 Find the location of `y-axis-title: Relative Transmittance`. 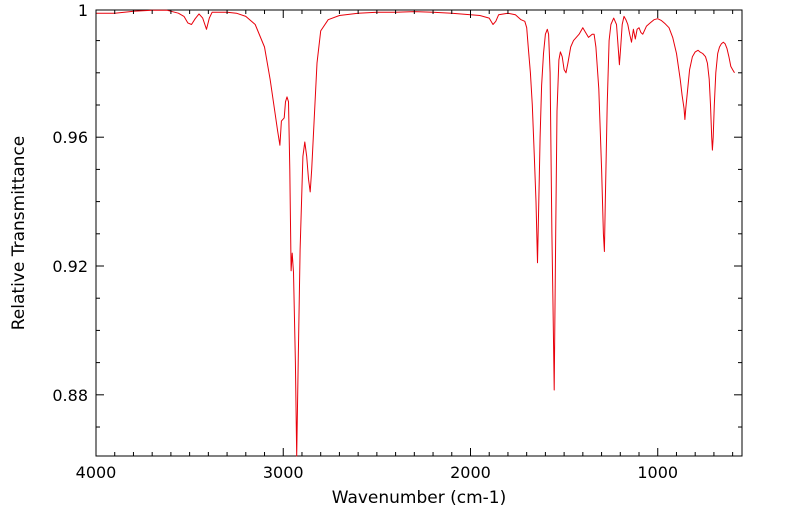

y-axis-title: Relative Transmittance is located at coordinates (19, 233).